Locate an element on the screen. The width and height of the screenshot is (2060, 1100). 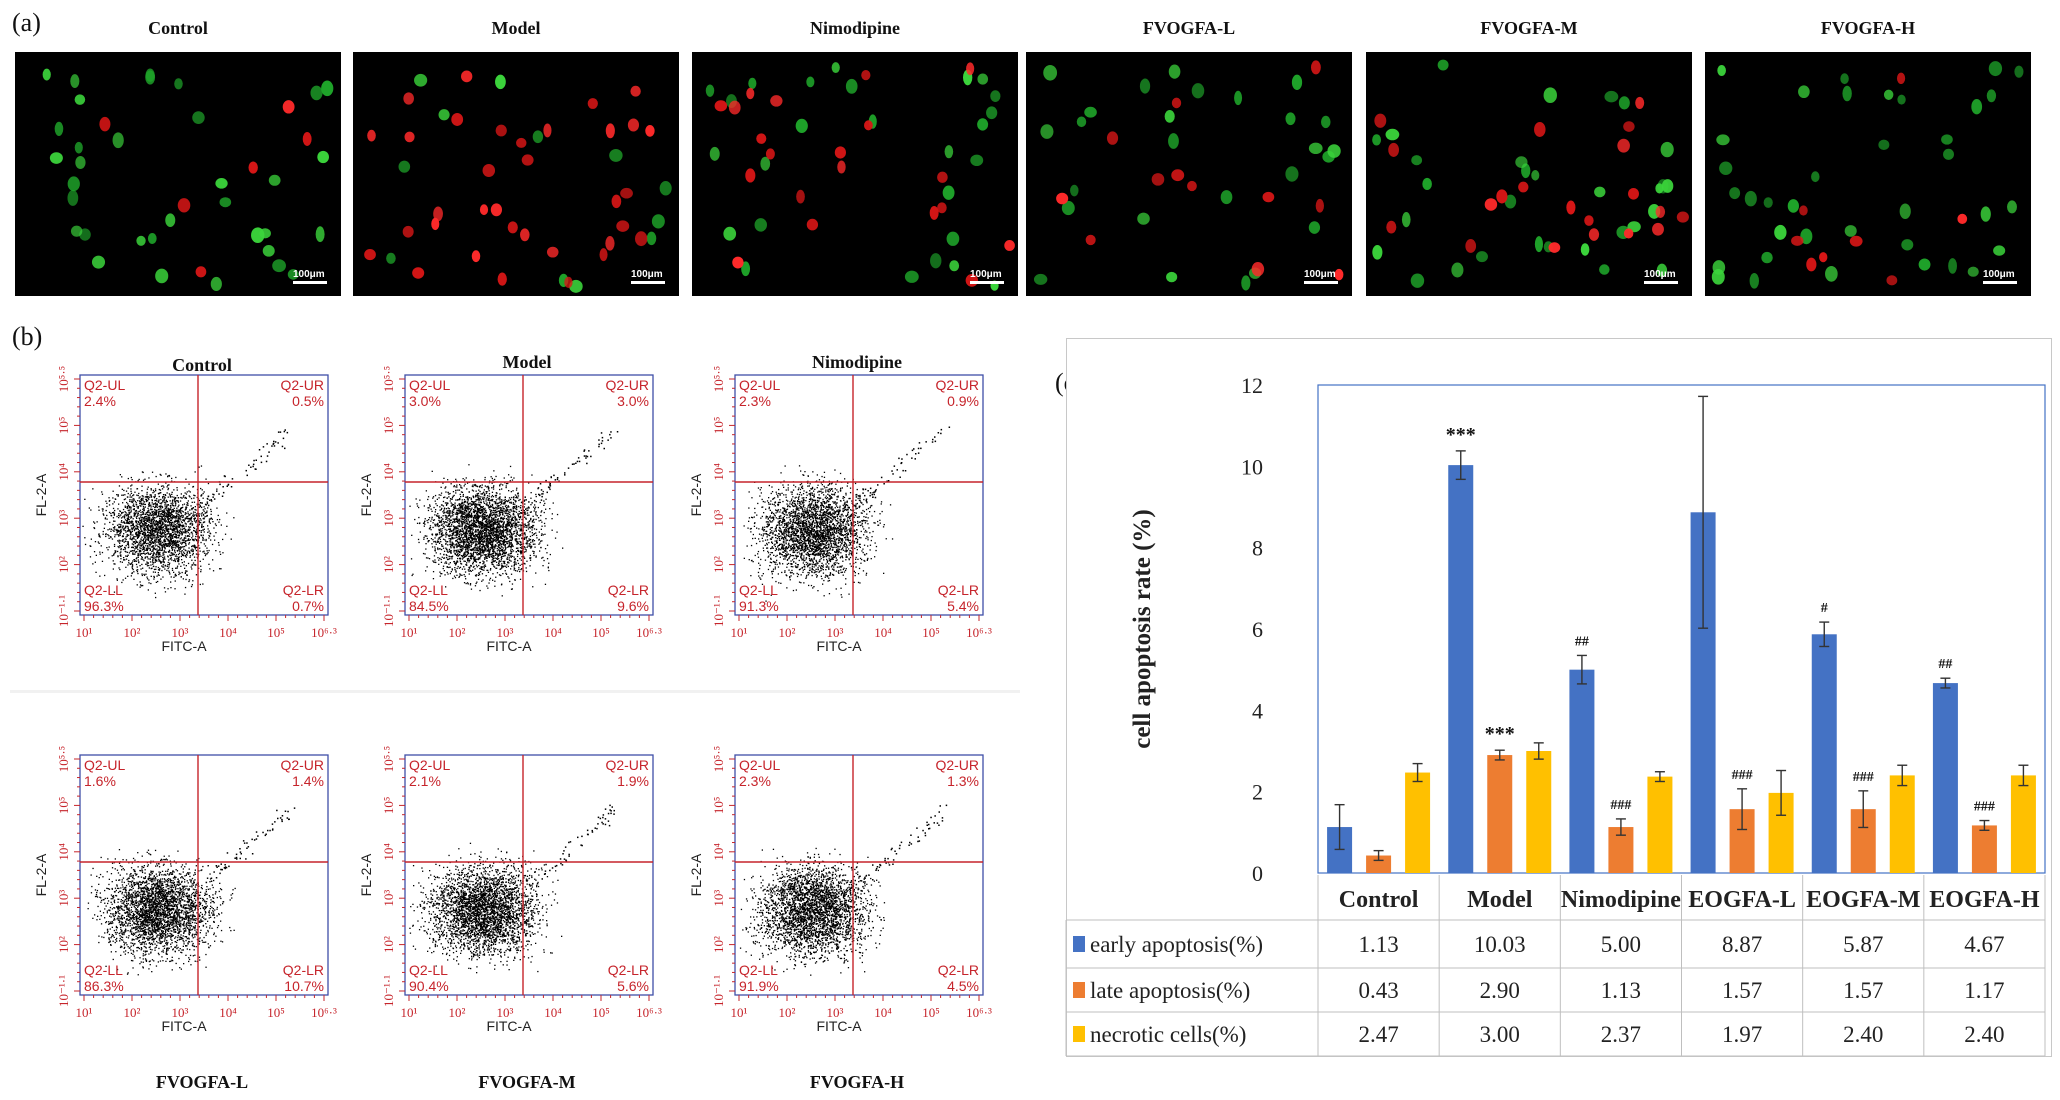
quadrant-value-ul: 2.4% is located at coordinates (100, 401).